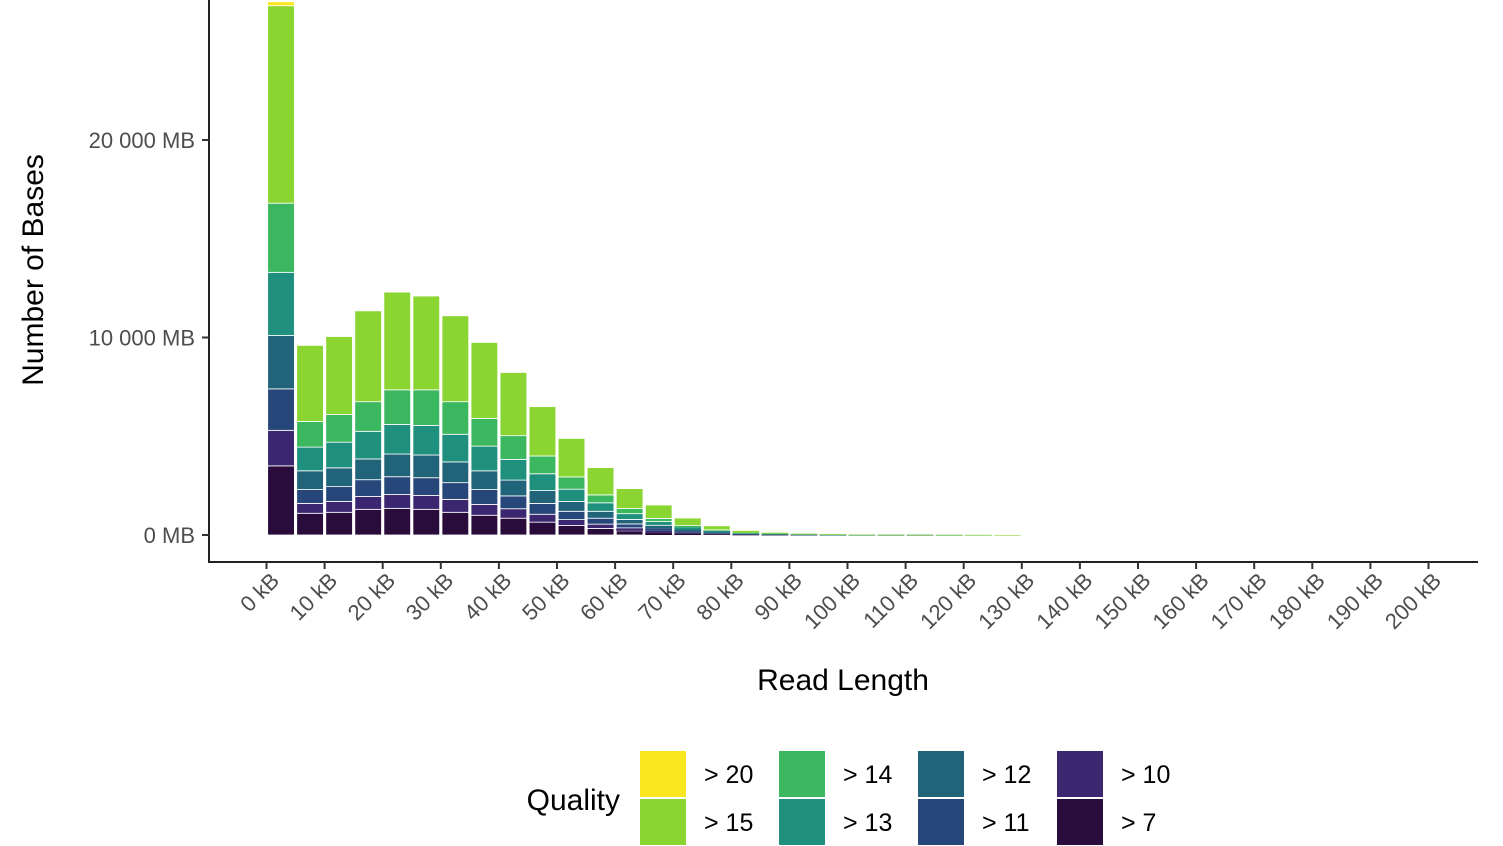  I want to click on x-tick-label: 190 kB, so click(1355, 601).